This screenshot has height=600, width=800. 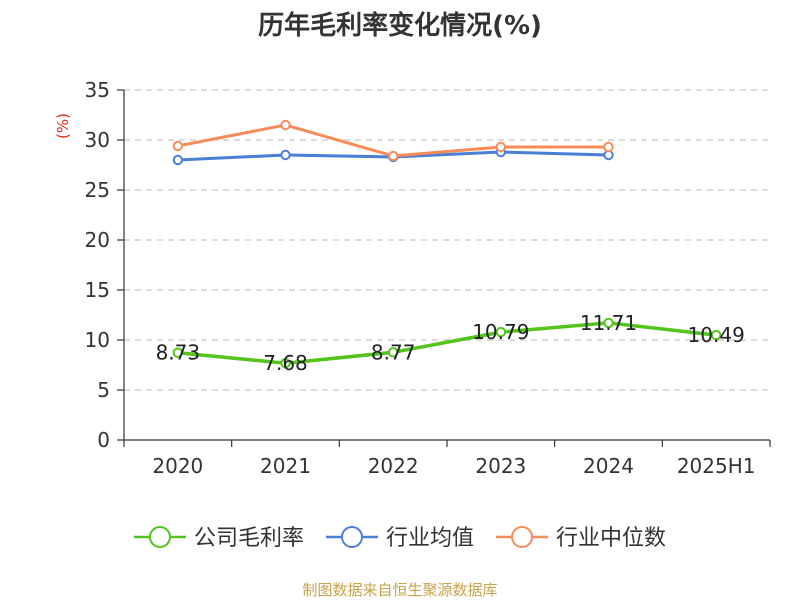 What do you see at coordinates (97, 290) in the screenshot?
I see `y-tick-label: 15` at bounding box center [97, 290].